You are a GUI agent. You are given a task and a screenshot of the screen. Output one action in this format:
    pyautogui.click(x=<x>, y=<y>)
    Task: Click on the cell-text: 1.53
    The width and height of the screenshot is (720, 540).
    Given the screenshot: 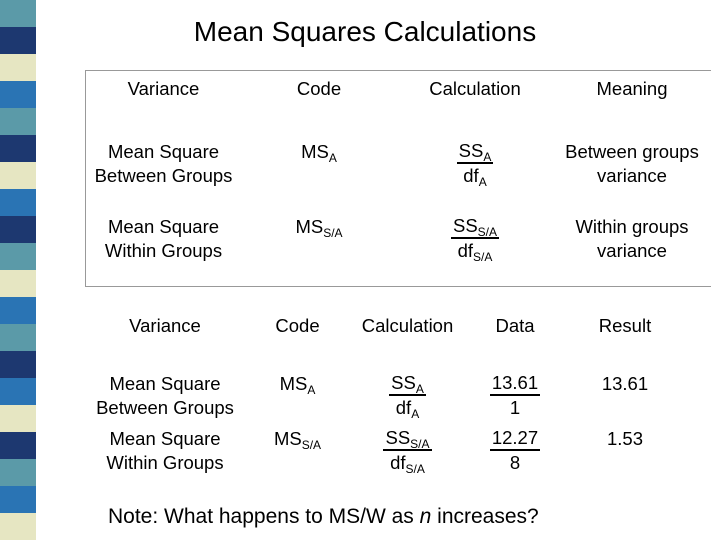 What is the action you would take?
    pyautogui.click(x=624, y=438)
    